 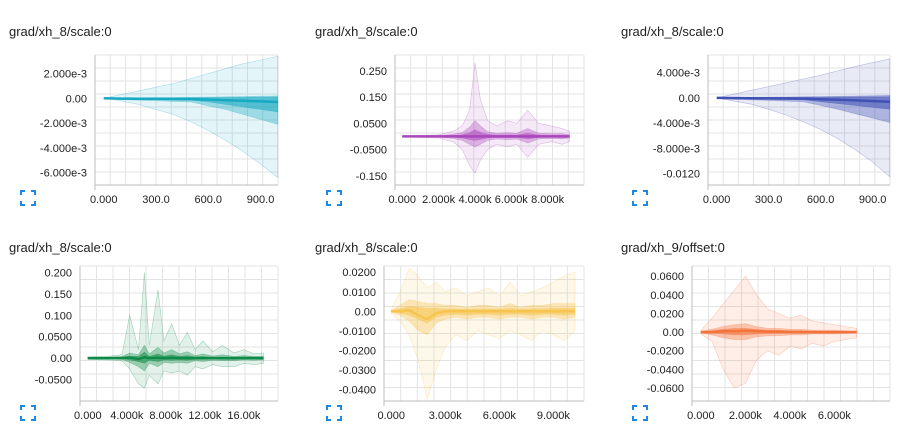 I want to click on x-tick-label: 12.00k, so click(x=205, y=416).